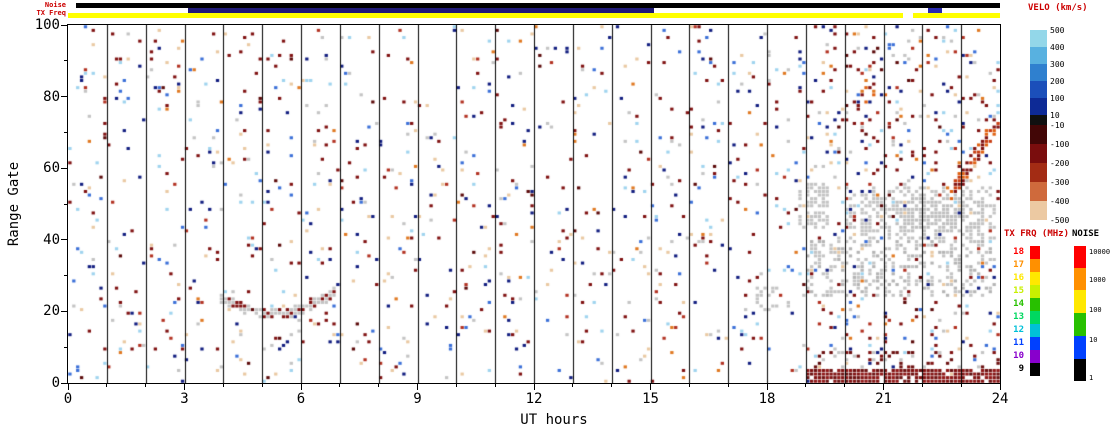 The width and height of the screenshot is (1118, 435). What do you see at coordinates (1058, 8) in the screenshot?
I see `velocity-colorbar-title: VELO (km/s)` at bounding box center [1058, 8].